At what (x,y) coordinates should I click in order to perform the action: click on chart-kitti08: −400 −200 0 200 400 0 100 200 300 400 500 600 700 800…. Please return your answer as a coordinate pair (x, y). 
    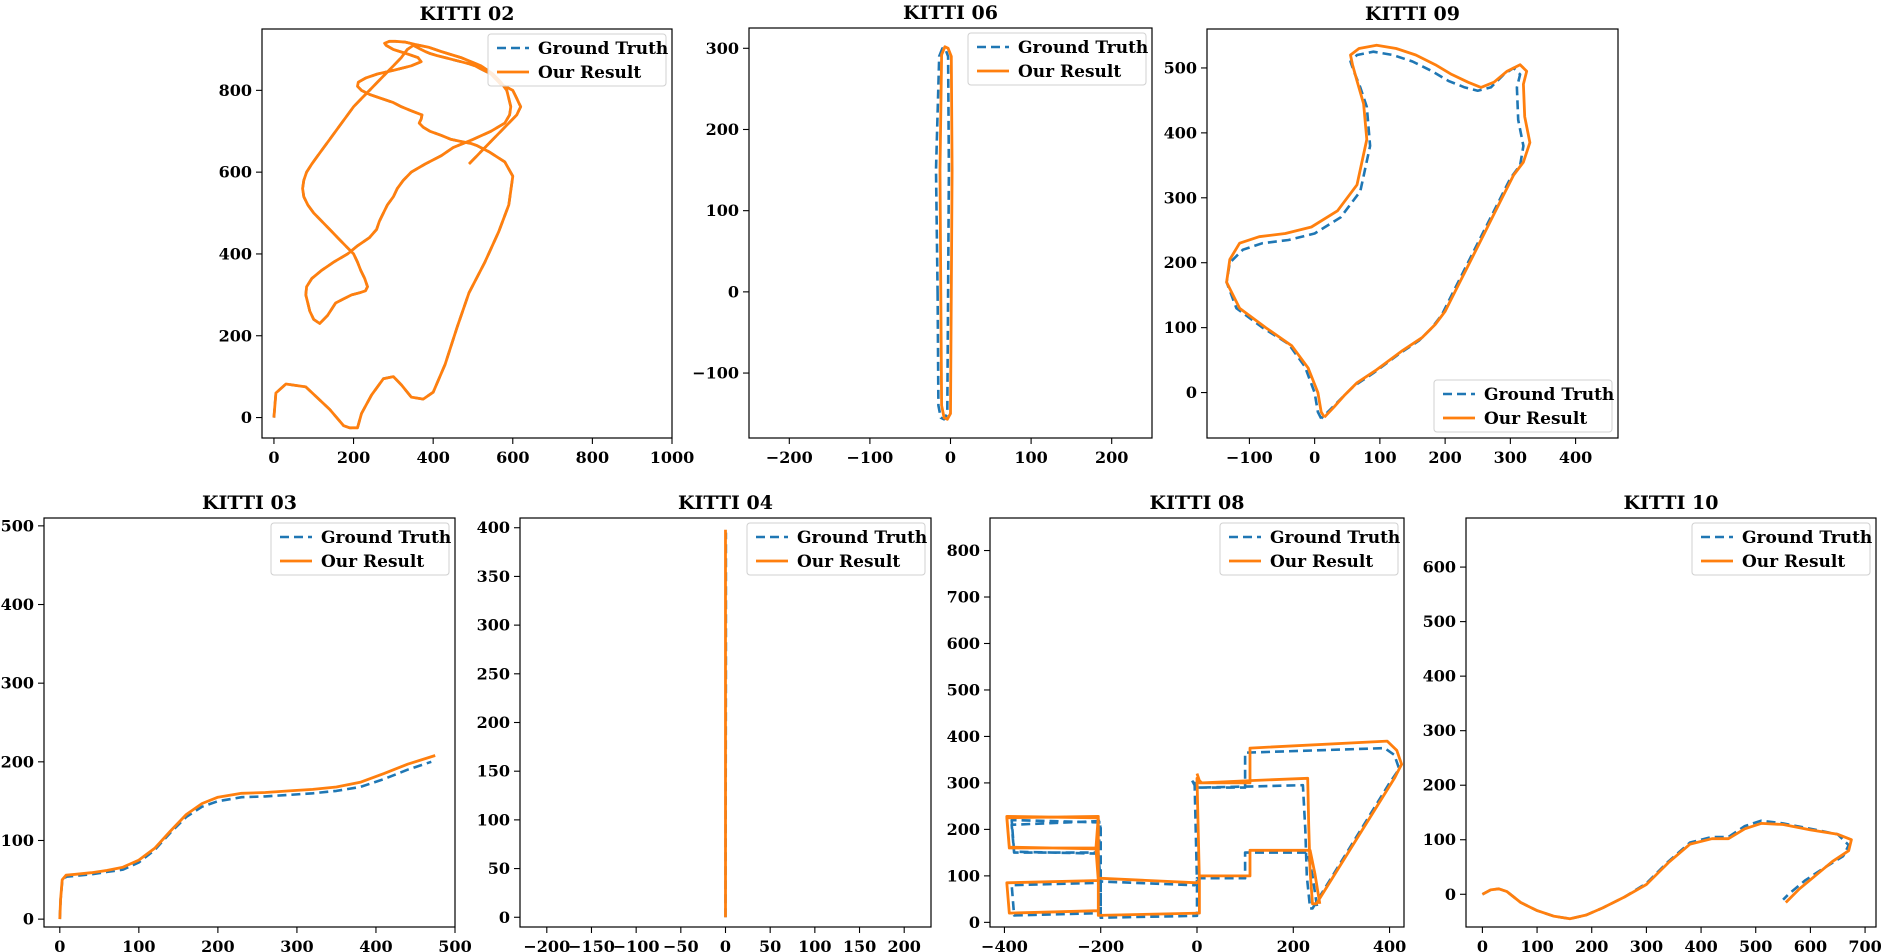
    Looking at the image, I should click on (1177, 722).